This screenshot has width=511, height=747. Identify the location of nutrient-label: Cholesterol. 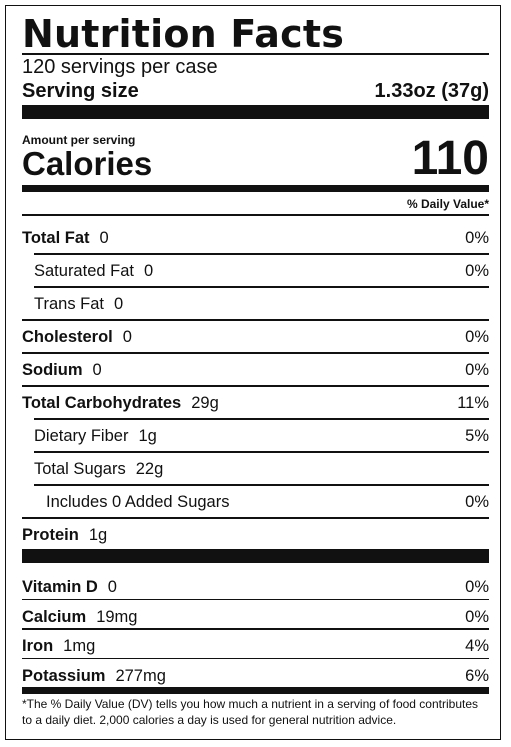
(67, 337).